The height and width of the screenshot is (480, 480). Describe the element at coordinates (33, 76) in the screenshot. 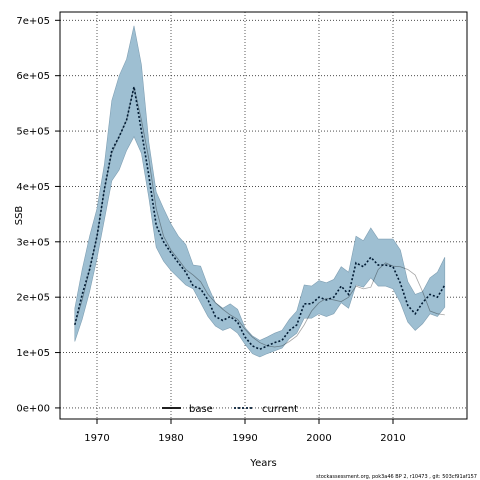

I see `y-tick-label-6: 6e+05` at that location.